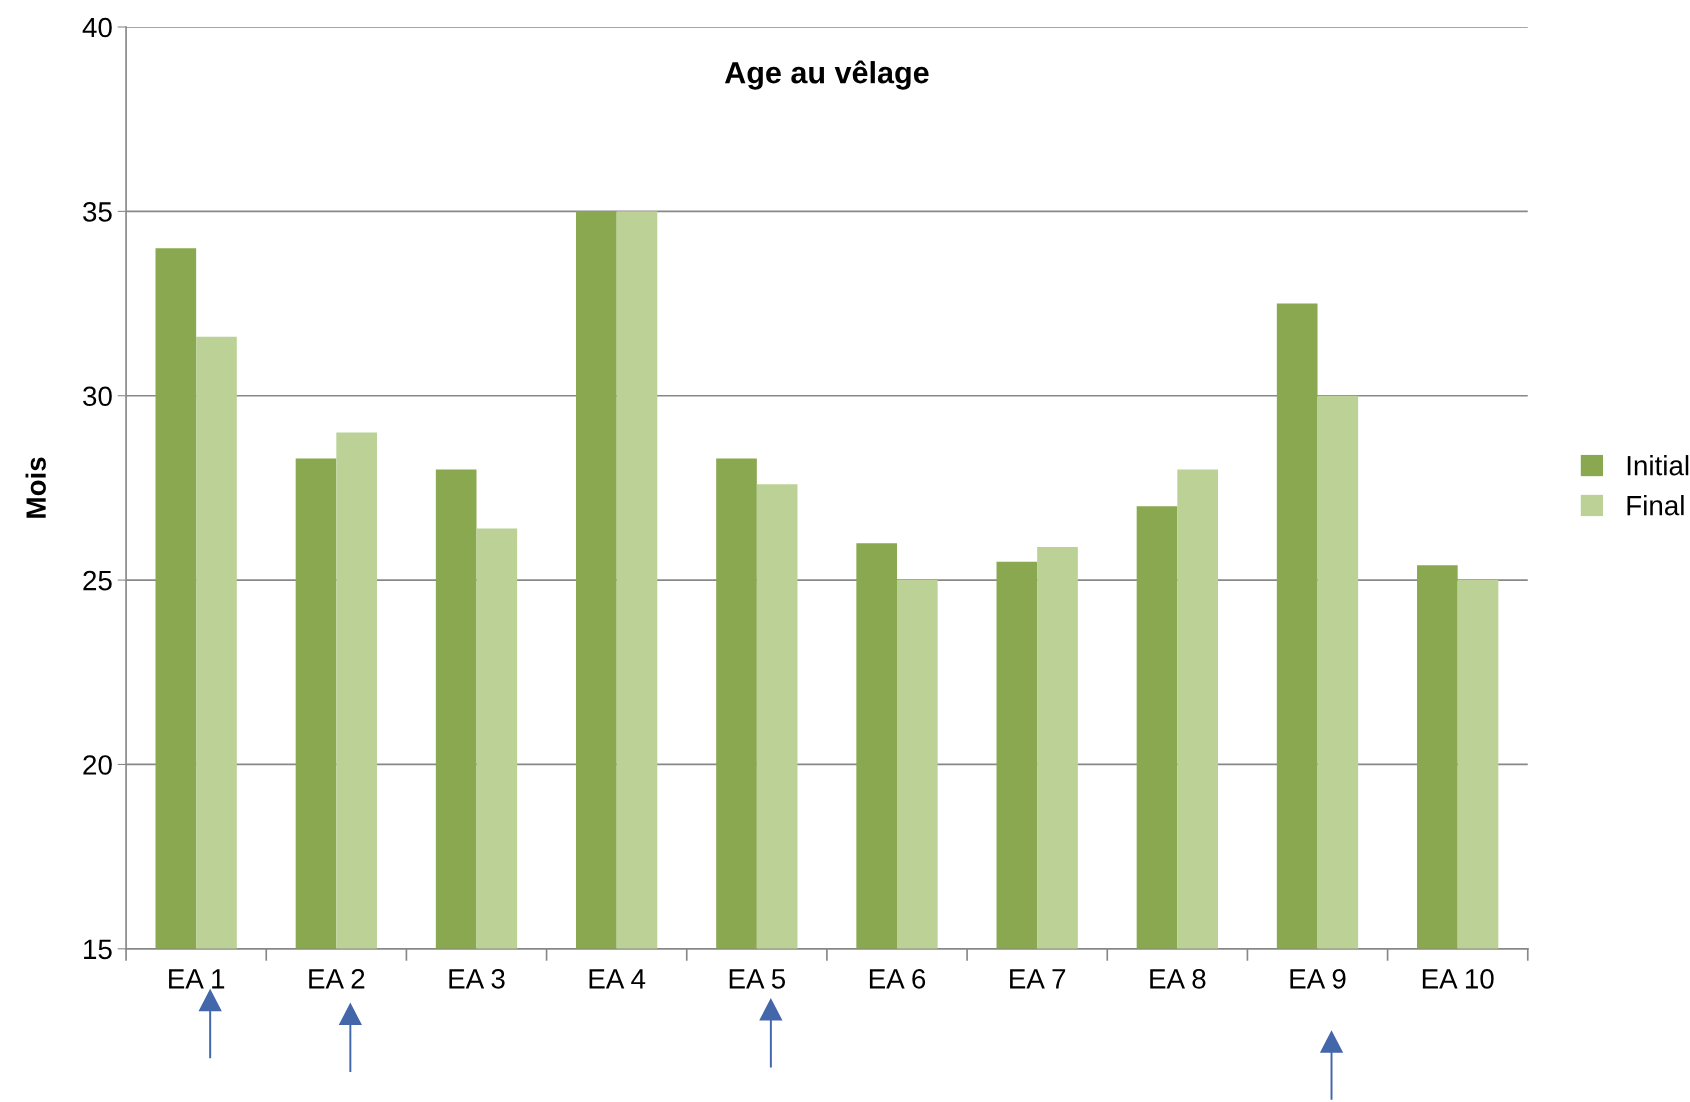 The height and width of the screenshot is (1102, 1690). Describe the element at coordinates (98, 949) in the screenshot. I see `y-tick-label: 15` at that location.